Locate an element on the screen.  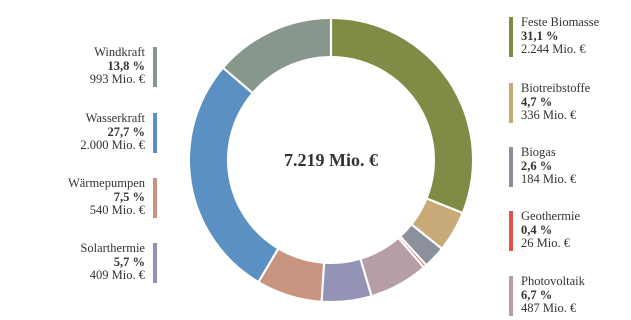
legend-name: Biotreibstoffe is located at coordinates (556, 88).